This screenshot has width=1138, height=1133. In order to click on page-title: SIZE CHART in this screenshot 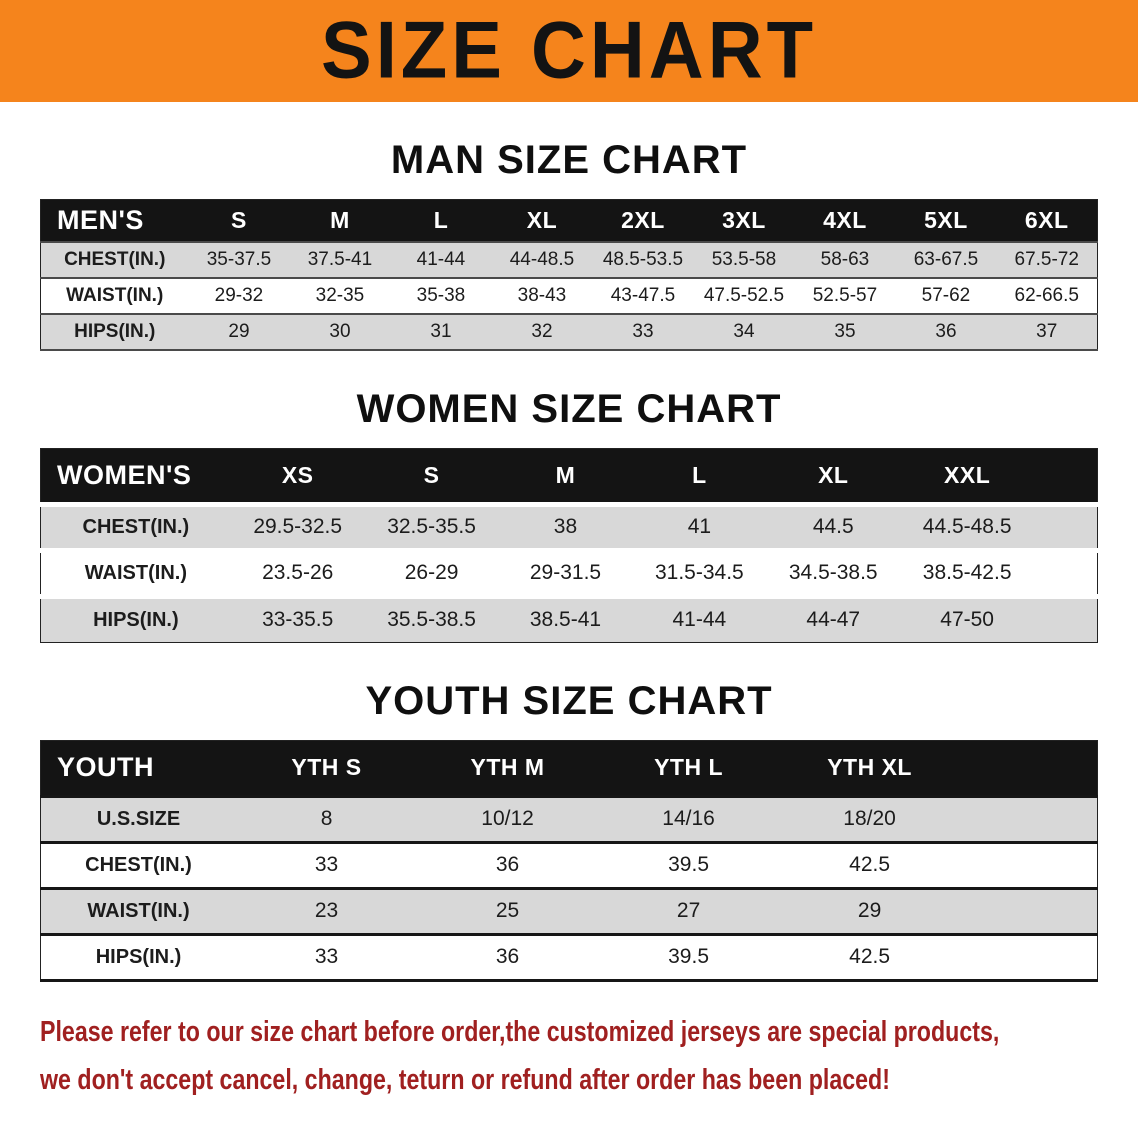, I will do `click(569, 50)`.